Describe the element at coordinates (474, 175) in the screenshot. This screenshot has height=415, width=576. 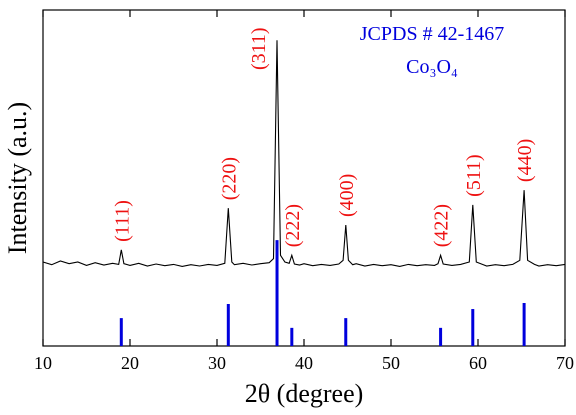
I see `peak-label: (511)` at that location.